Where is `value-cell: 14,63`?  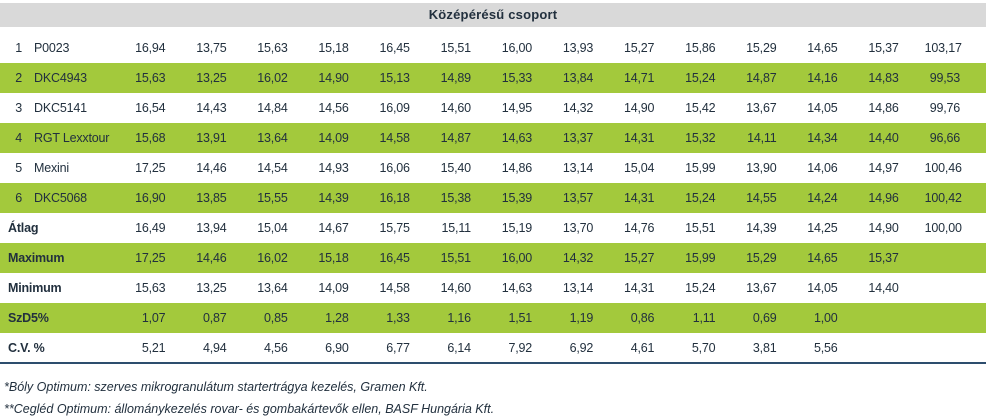
value-cell: 14,63 is located at coordinates (517, 288).